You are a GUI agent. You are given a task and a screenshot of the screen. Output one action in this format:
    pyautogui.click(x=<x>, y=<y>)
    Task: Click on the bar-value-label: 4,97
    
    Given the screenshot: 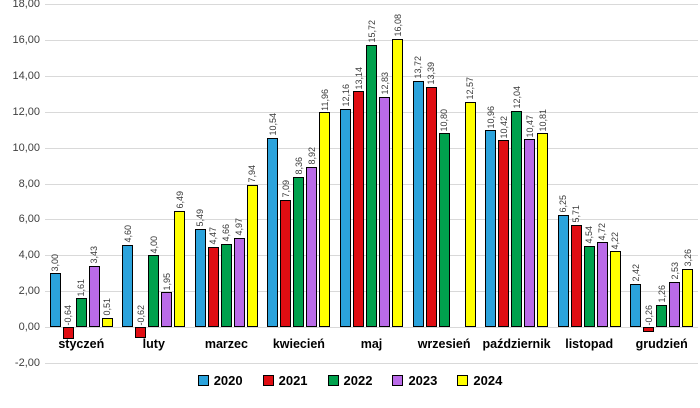 What is the action you would take?
    pyautogui.click(x=239, y=227)
    